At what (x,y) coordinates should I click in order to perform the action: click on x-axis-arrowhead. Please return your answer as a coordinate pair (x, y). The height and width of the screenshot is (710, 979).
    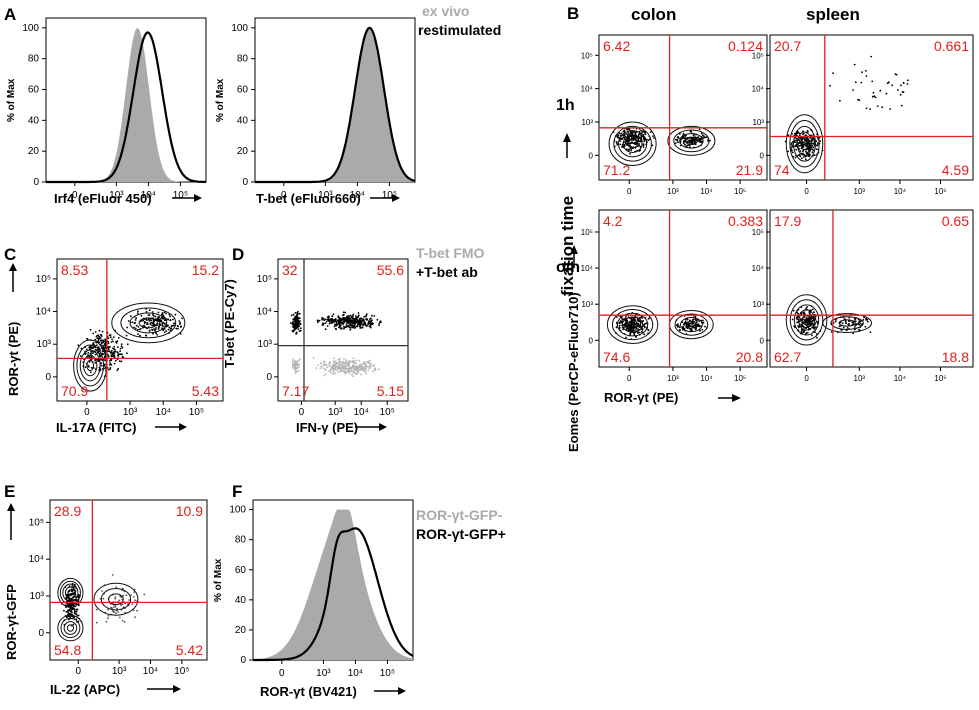
    Looking at the image, I should click on (383, 427).